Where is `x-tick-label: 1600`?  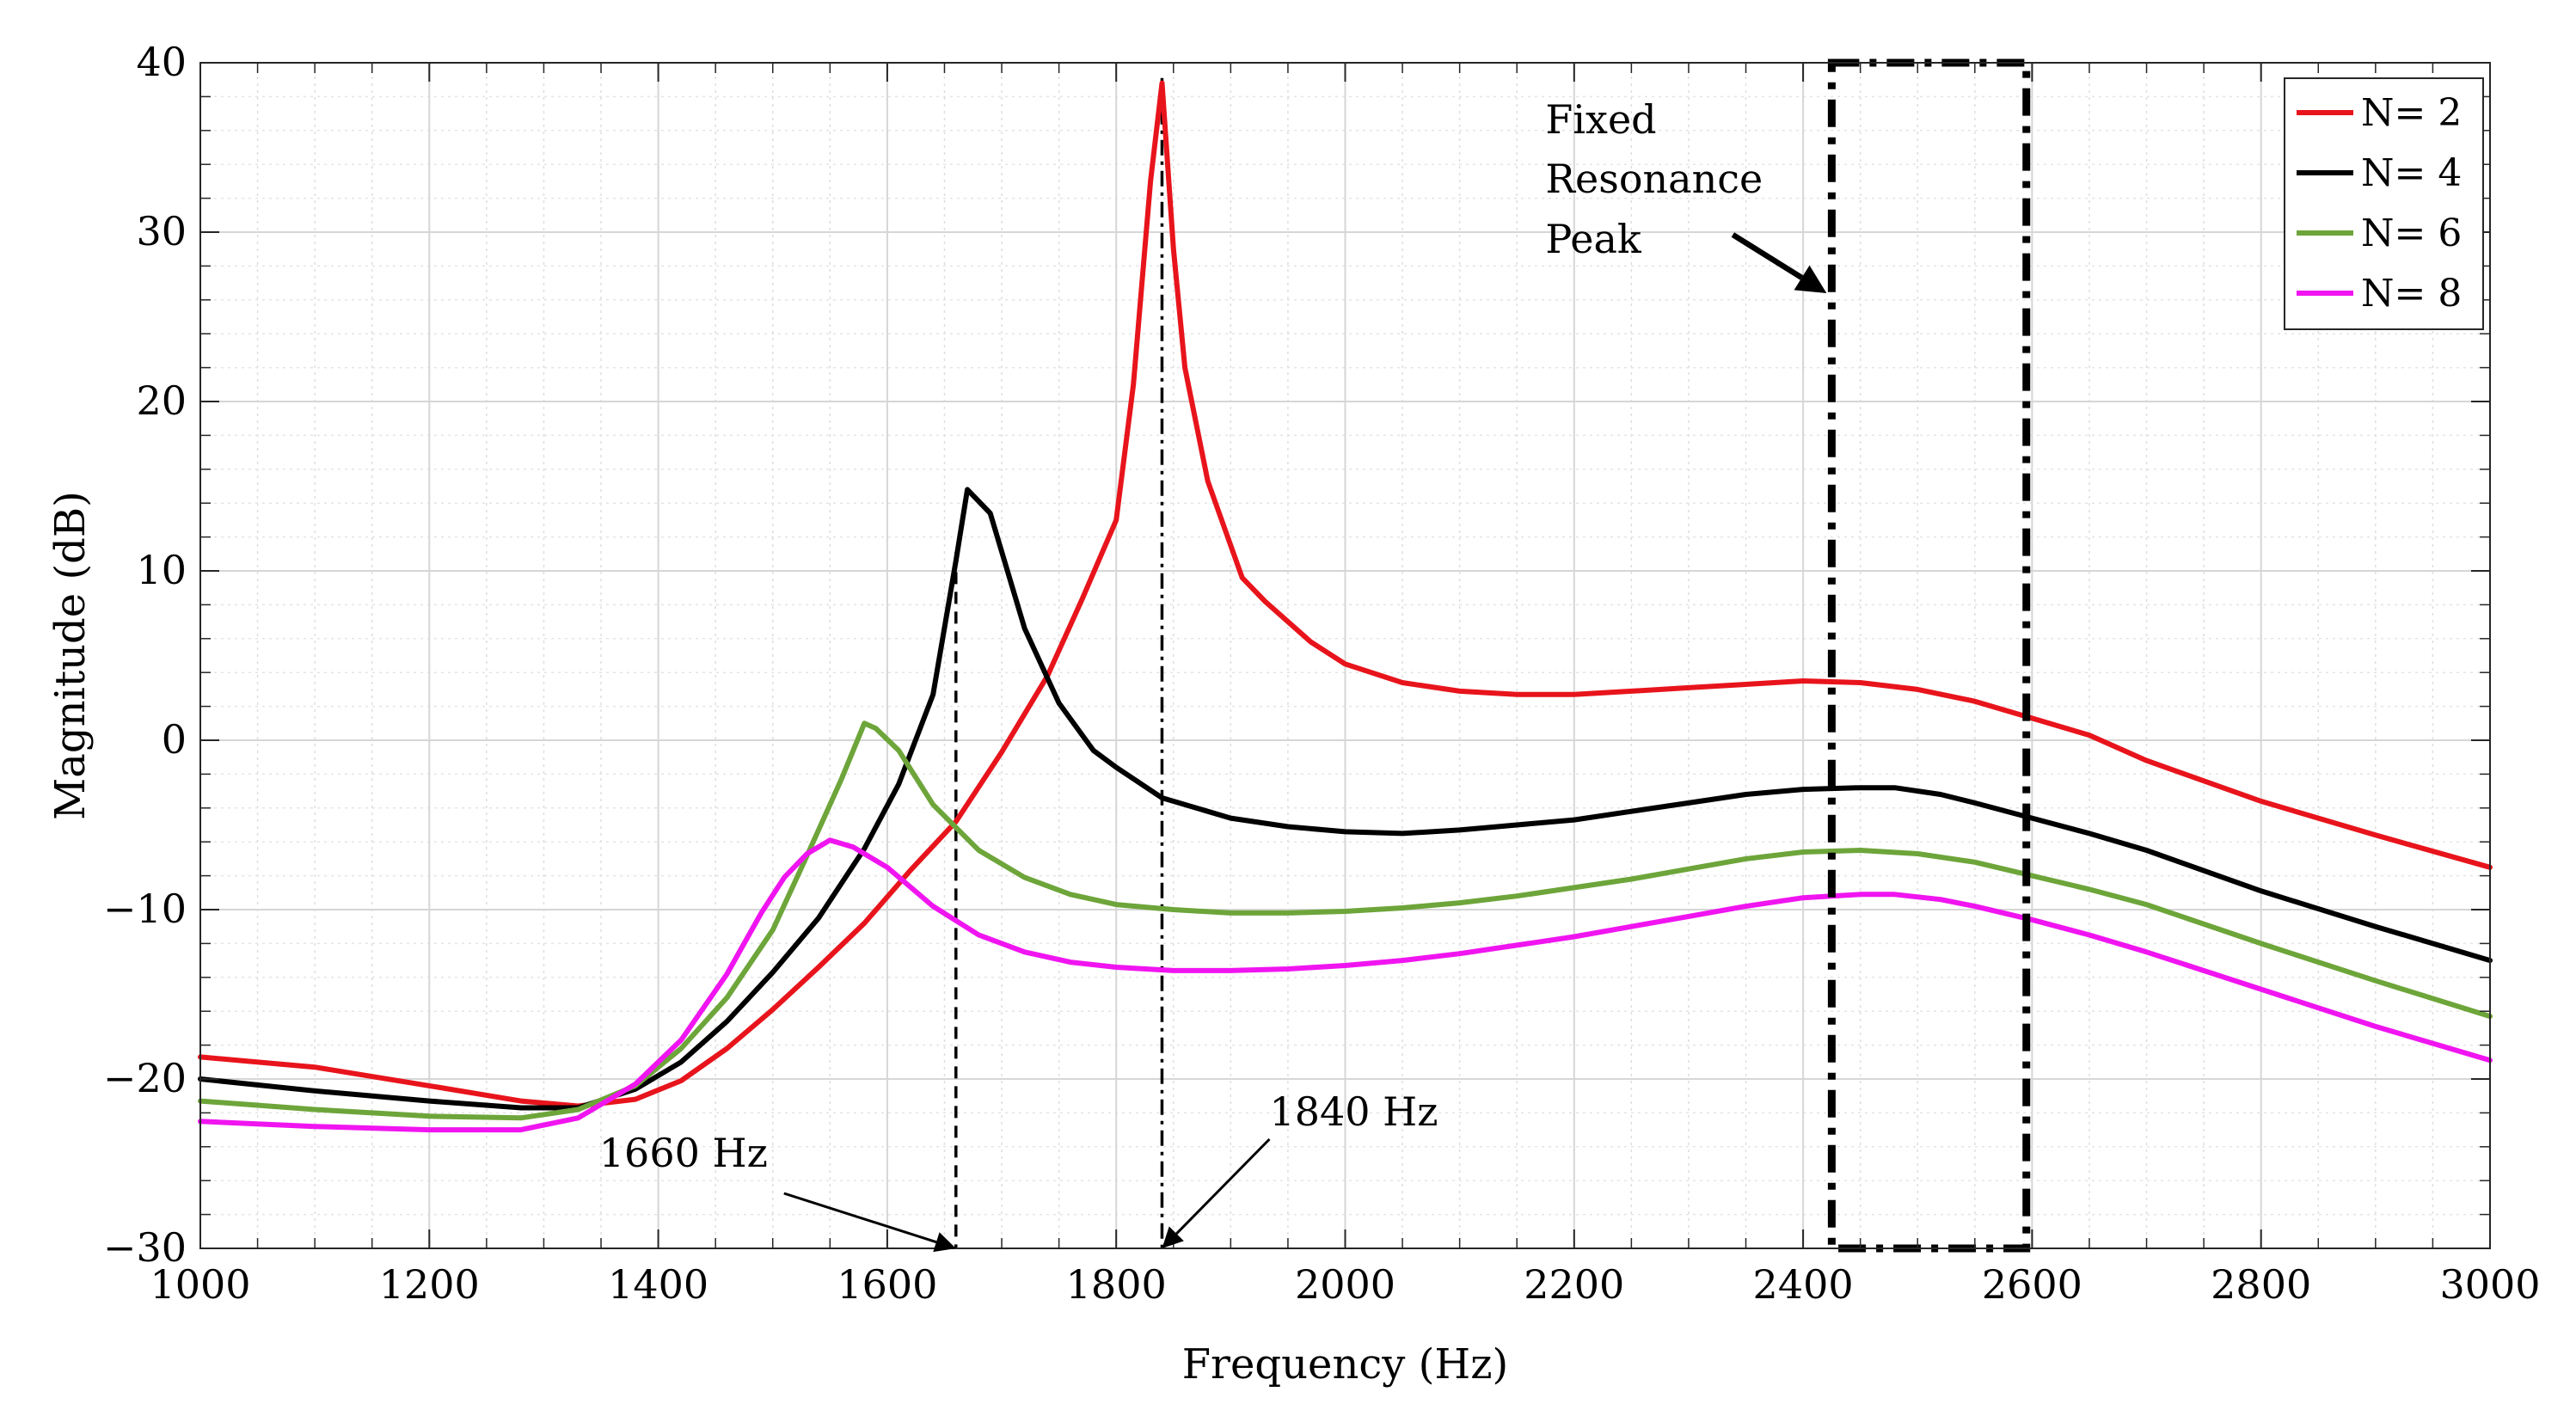 x-tick-label: 1600 is located at coordinates (887, 1284).